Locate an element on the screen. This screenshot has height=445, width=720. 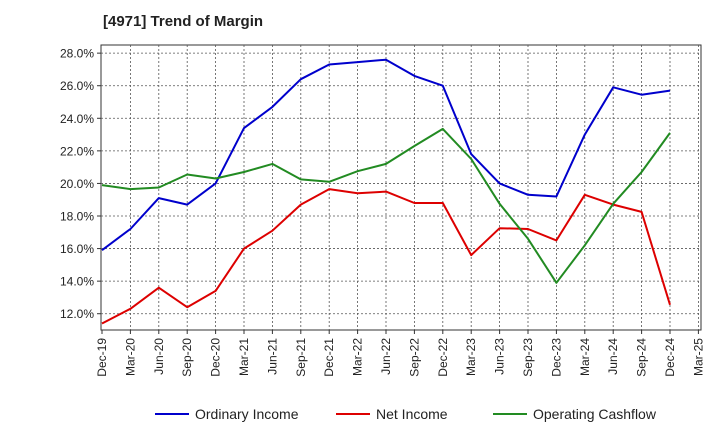
legend-label-2: Operating Cashflow is located at coordinates (595, 414).